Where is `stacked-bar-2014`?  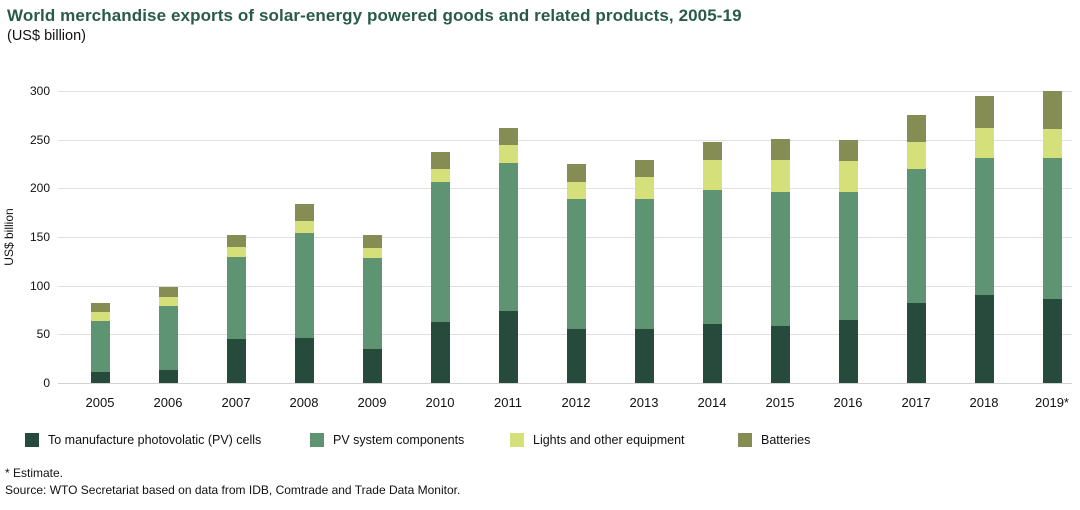 stacked-bar-2014 is located at coordinates (712, 262).